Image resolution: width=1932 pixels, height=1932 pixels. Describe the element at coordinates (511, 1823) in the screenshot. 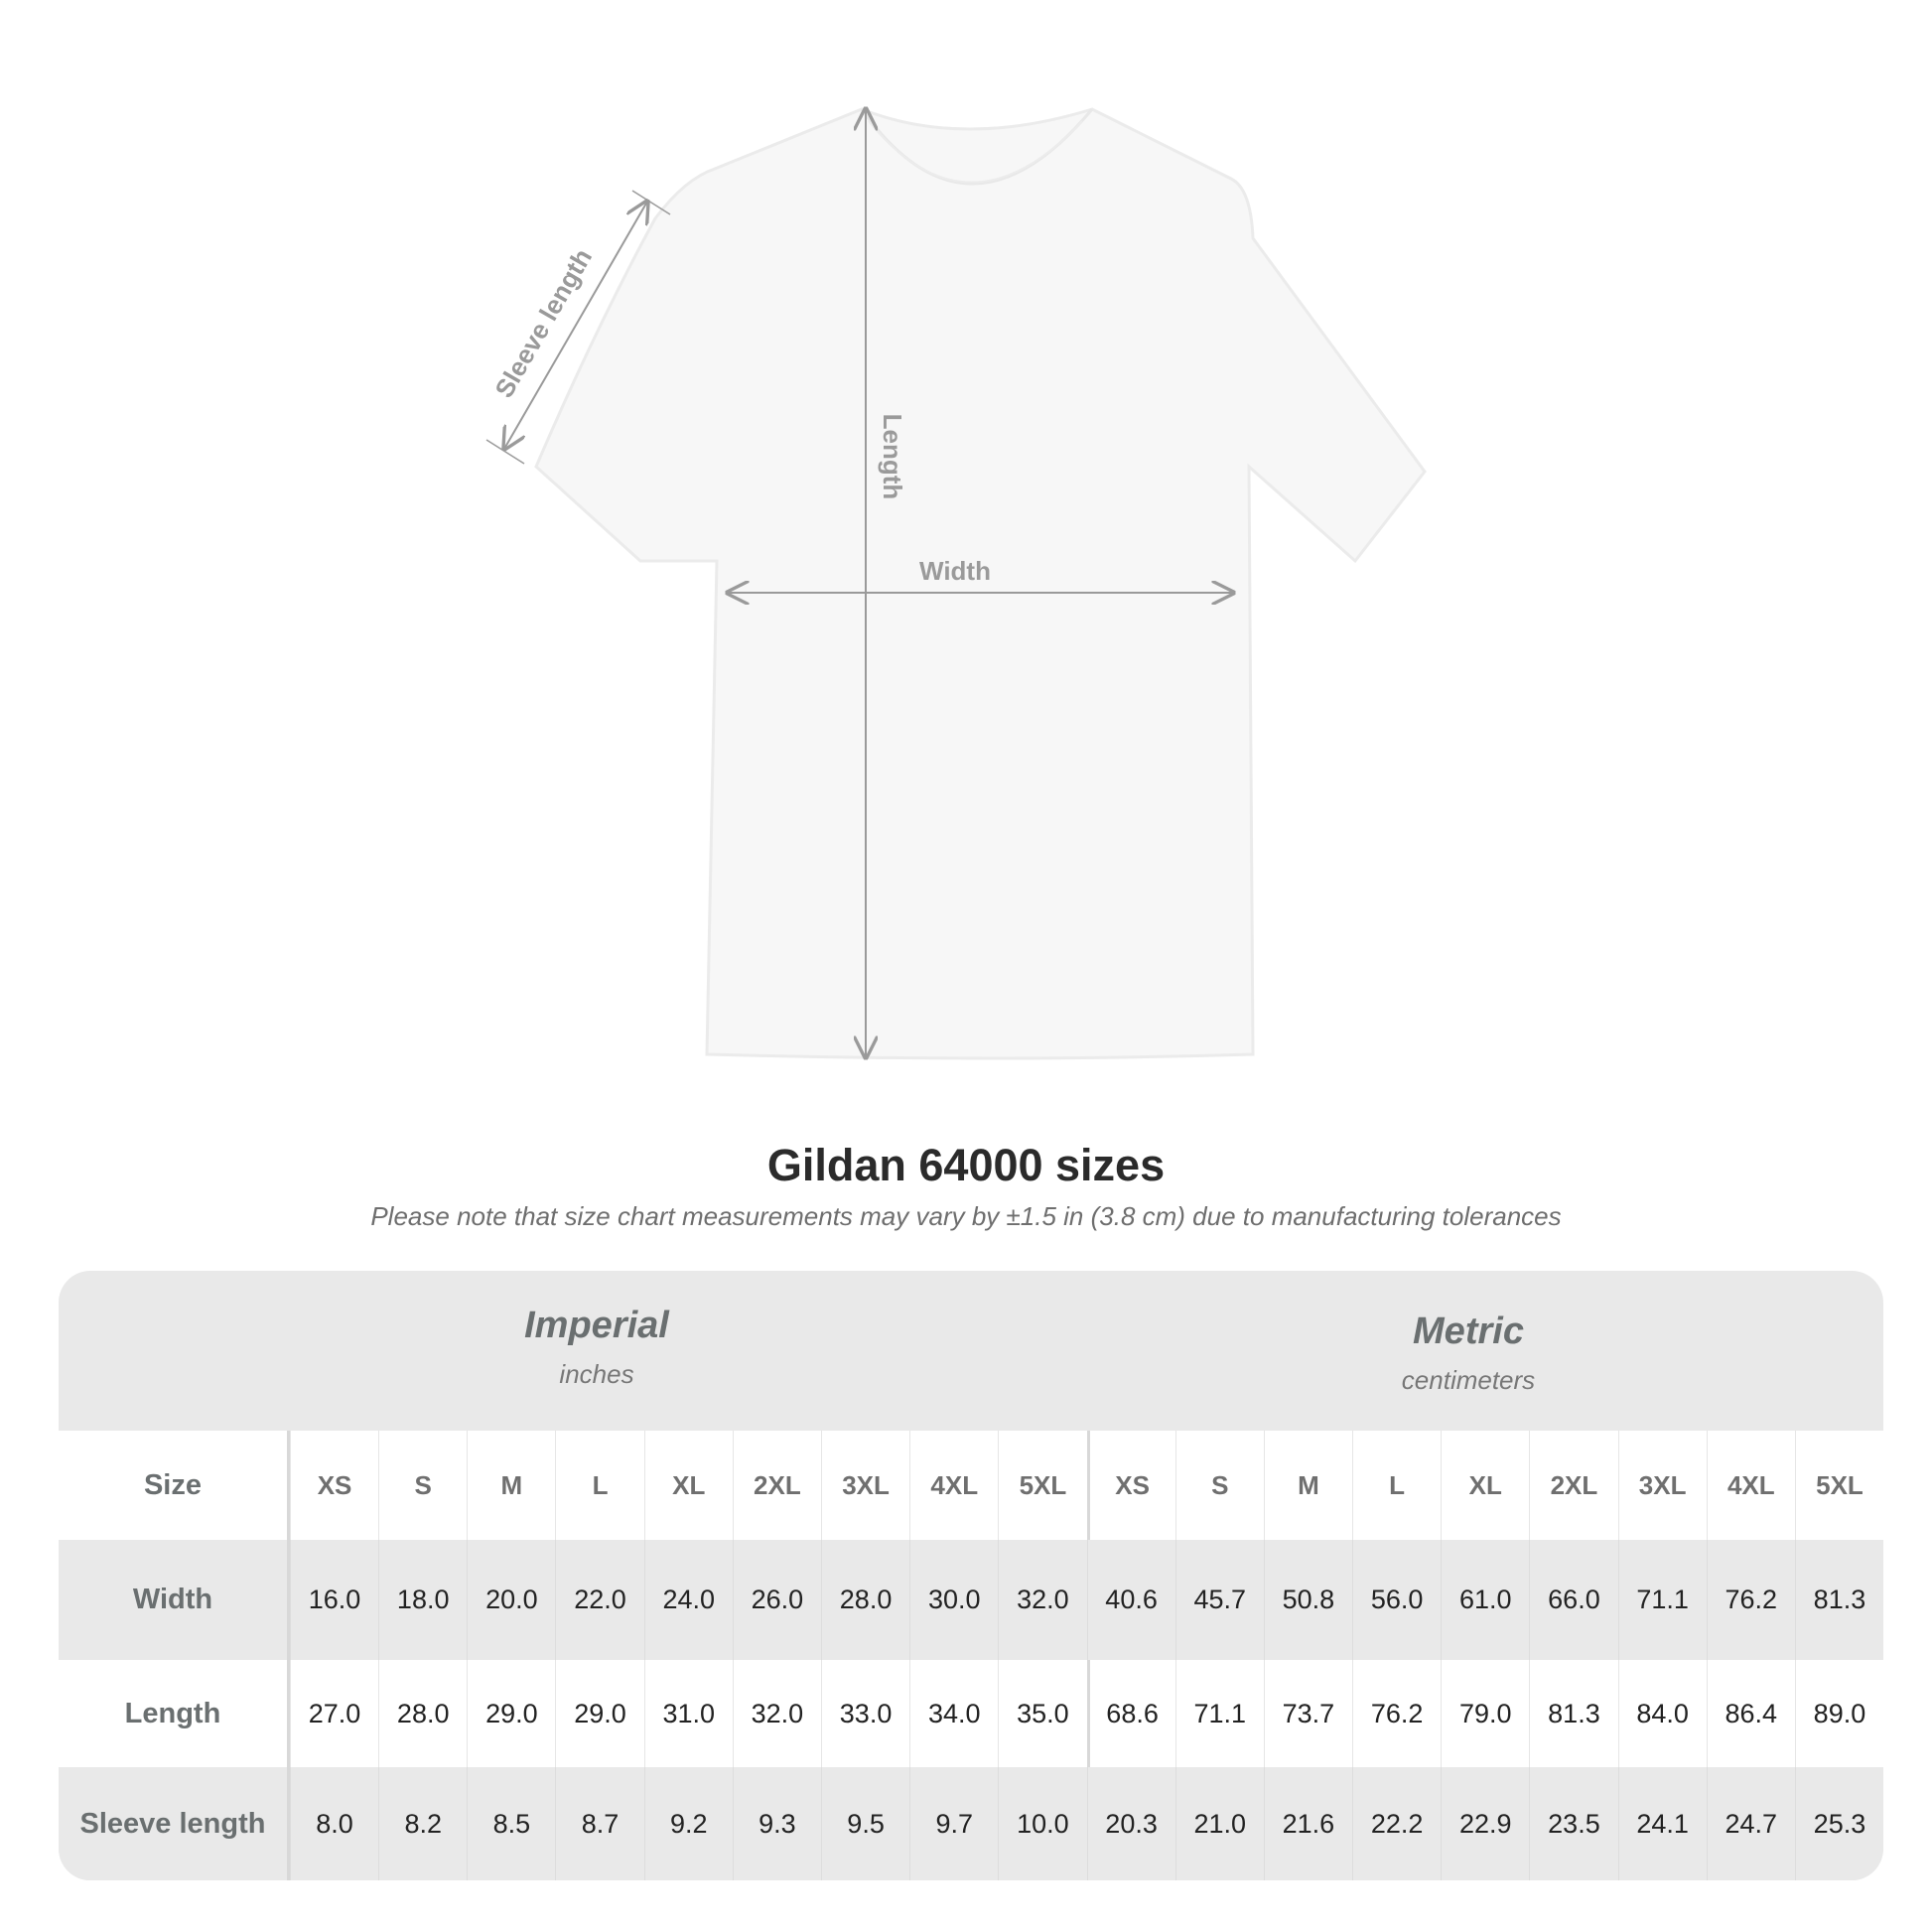

I see `table-cell: 8.5` at that location.